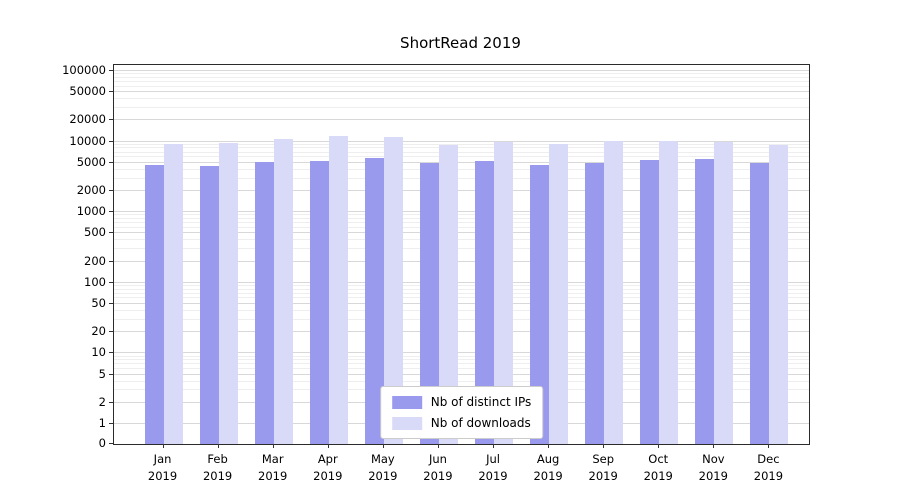  What do you see at coordinates (98, 352) in the screenshot?
I see `y-tick-label: 10` at bounding box center [98, 352].